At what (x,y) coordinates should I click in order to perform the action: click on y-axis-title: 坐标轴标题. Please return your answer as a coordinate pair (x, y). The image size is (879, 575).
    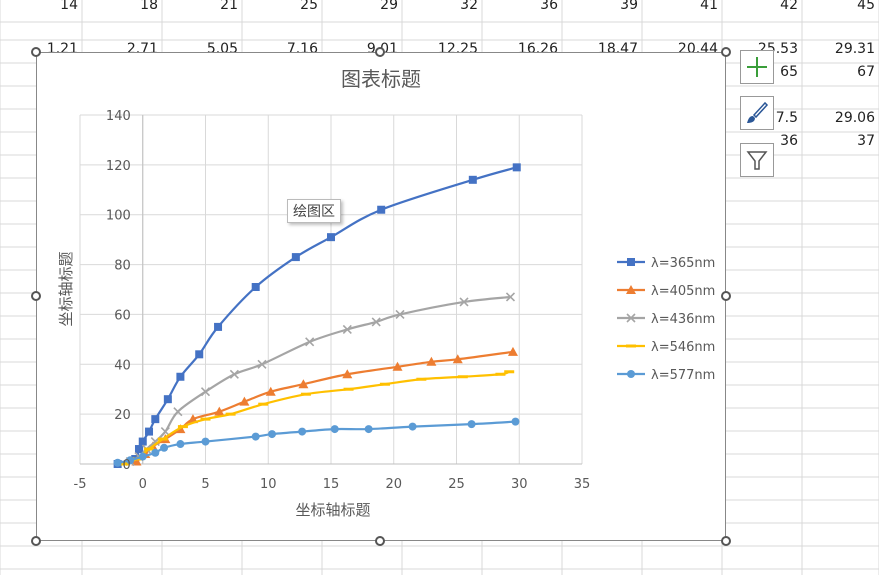
    Looking at the image, I should click on (66, 288).